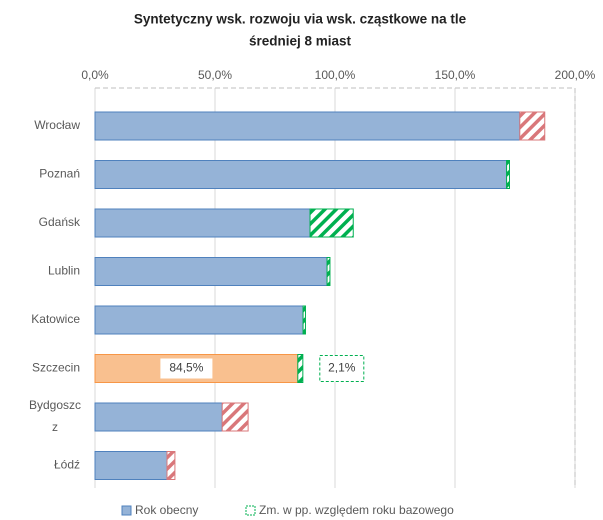  I want to click on y-tick-label: Lublin, so click(64, 271).